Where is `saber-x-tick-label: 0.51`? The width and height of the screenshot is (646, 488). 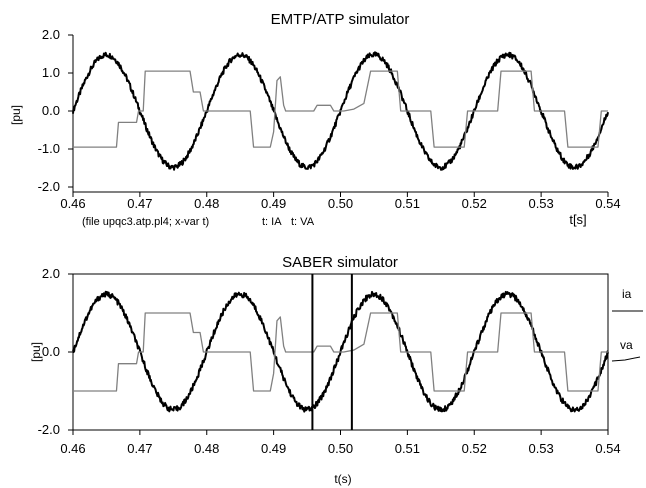 saber-x-tick-label: 0.51 is located at coordinates (407, 448).